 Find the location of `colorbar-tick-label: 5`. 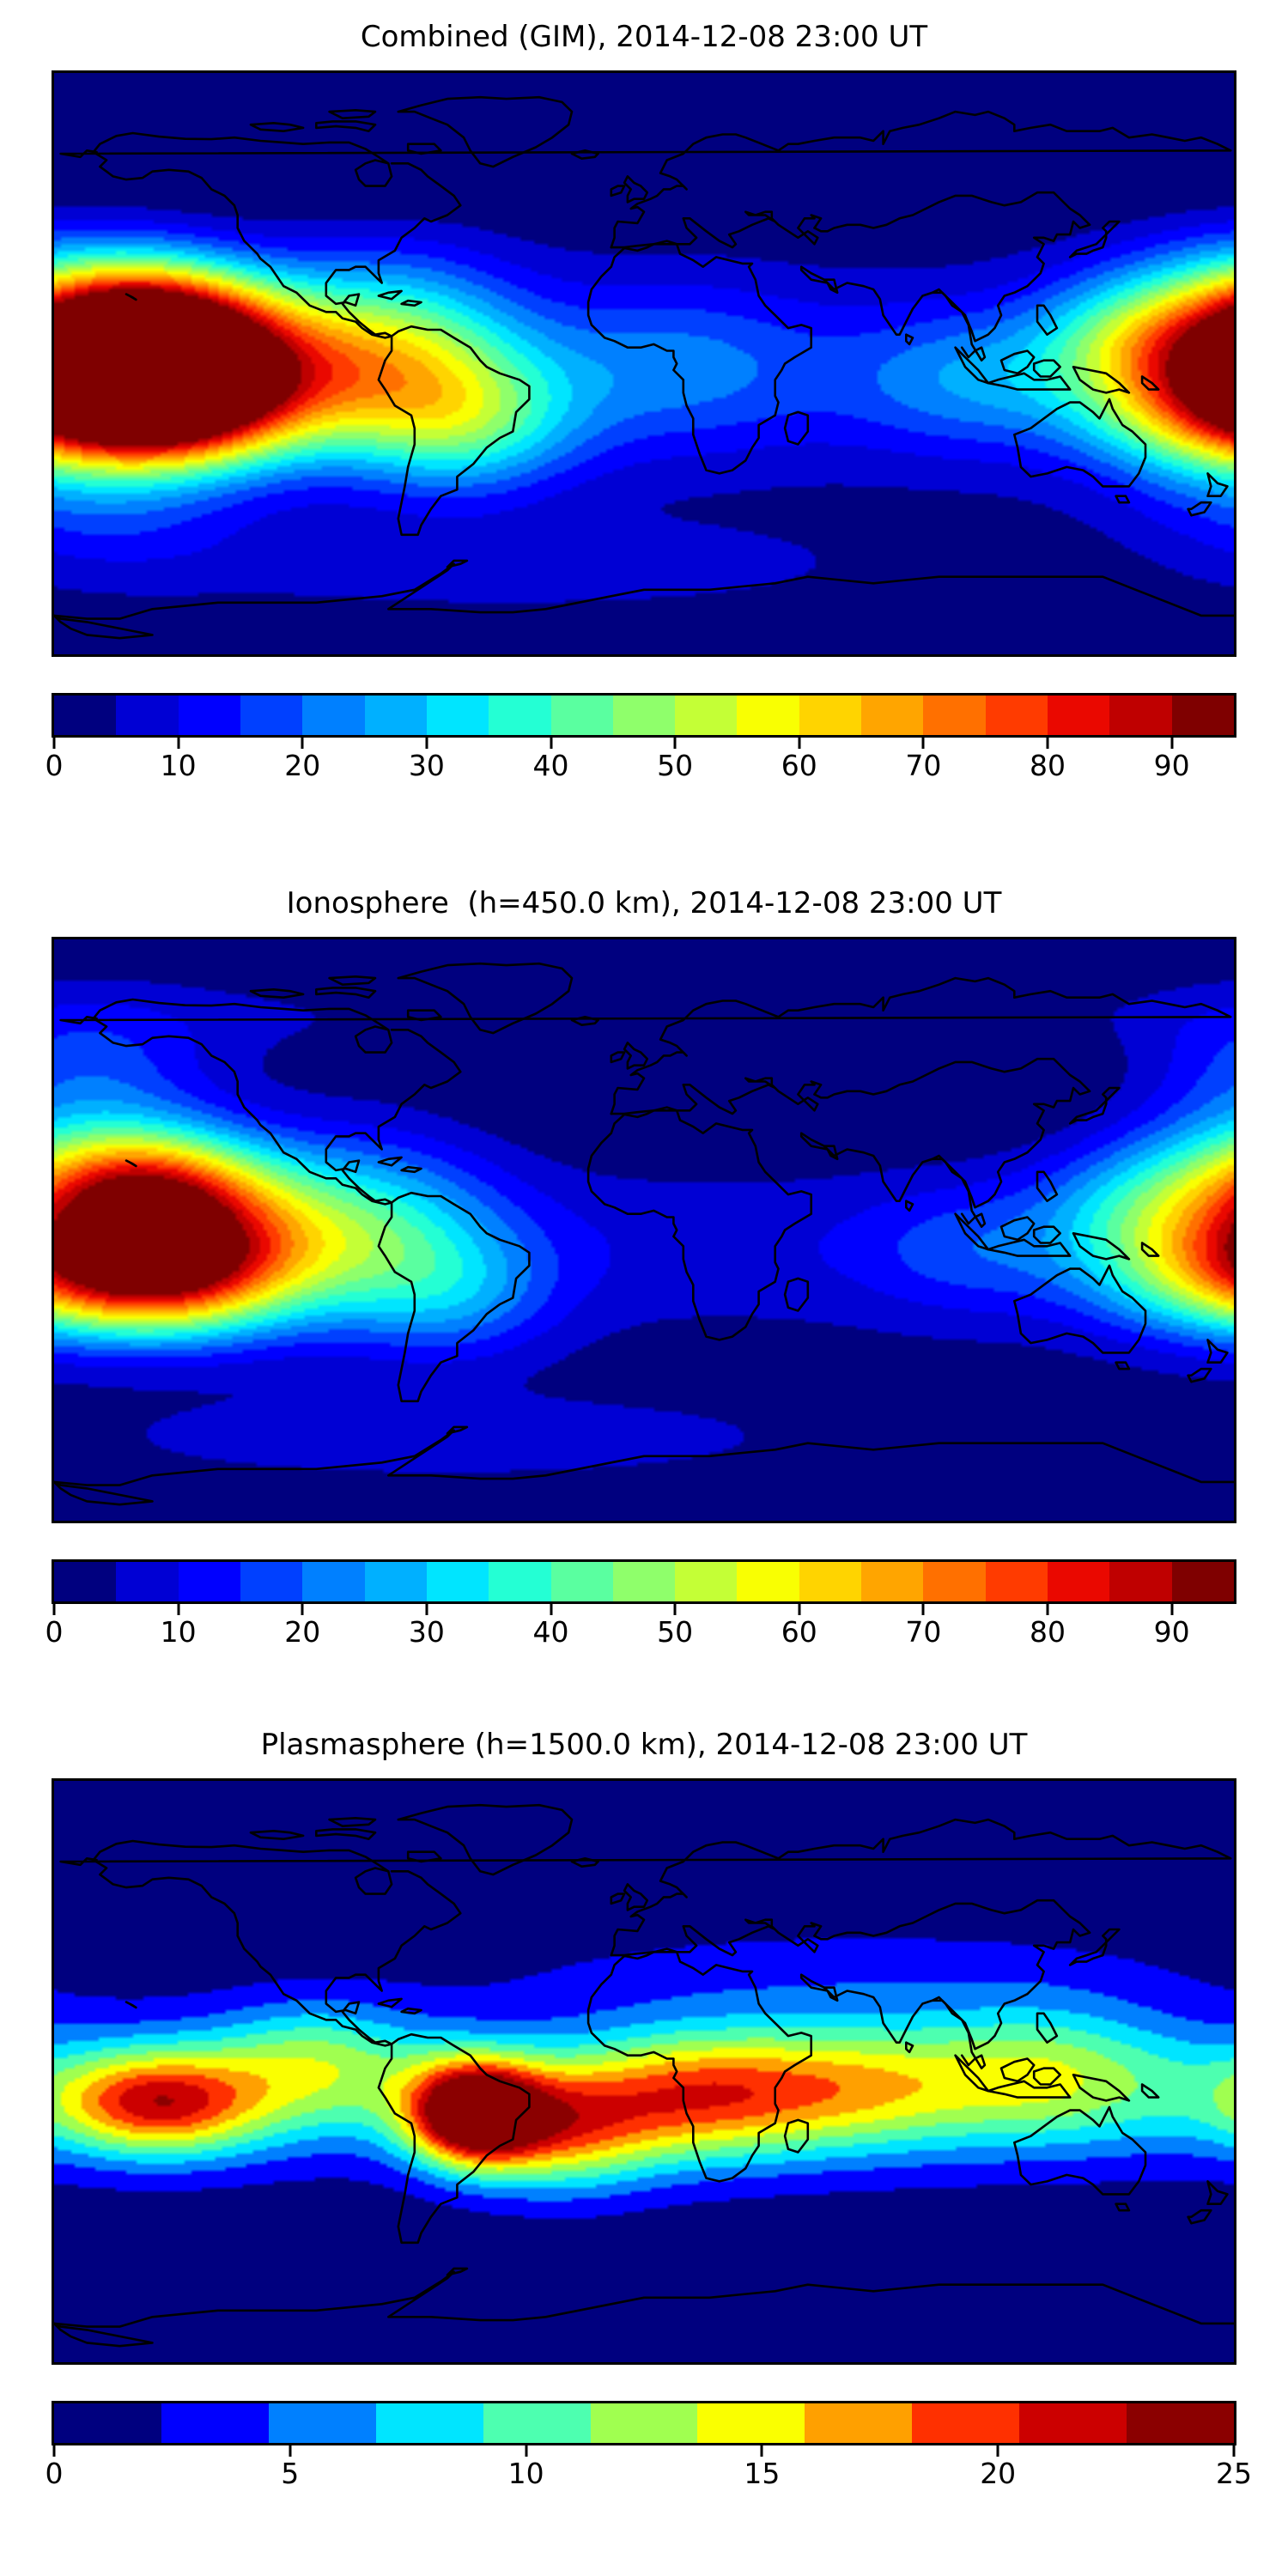

colorbar-tick-label: 5 is located at coordinates (291, 2473).